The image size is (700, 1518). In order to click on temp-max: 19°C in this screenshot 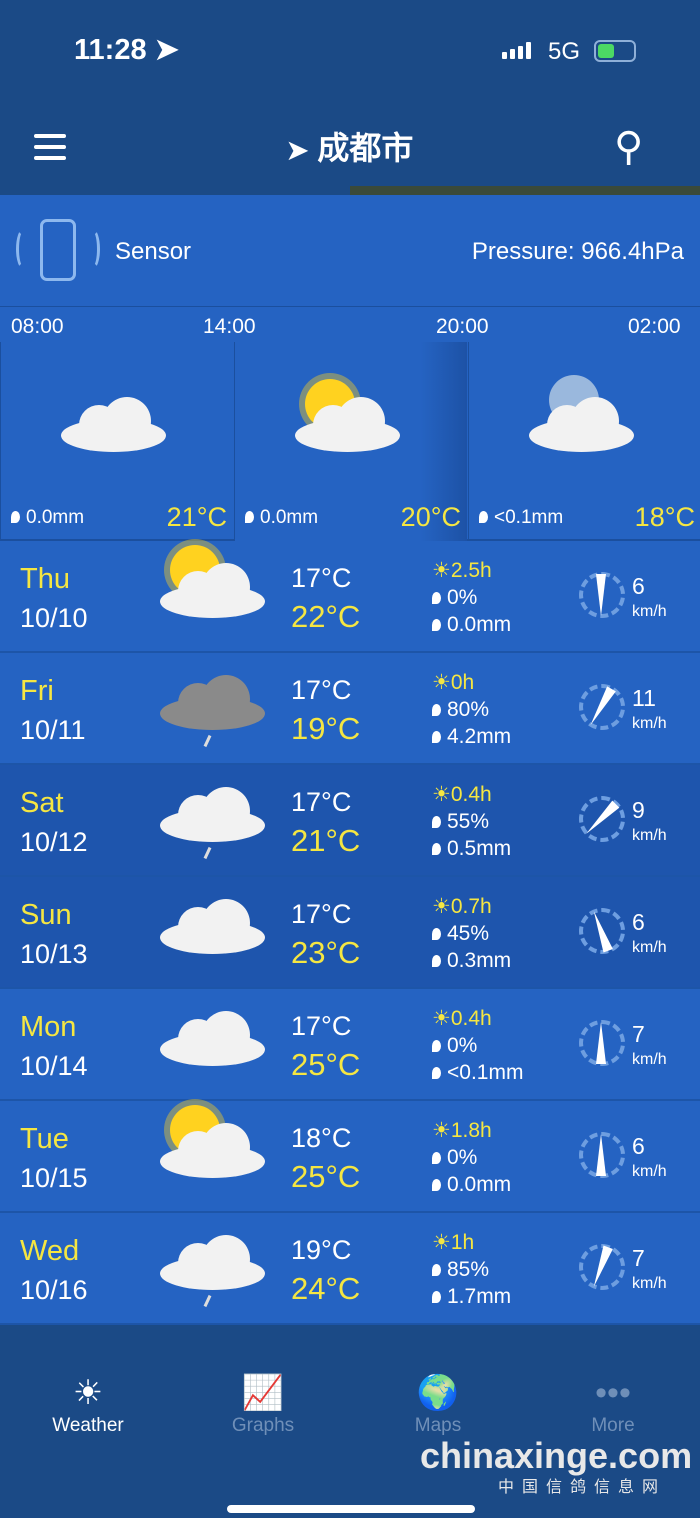, I will do `click(326, 728)`.